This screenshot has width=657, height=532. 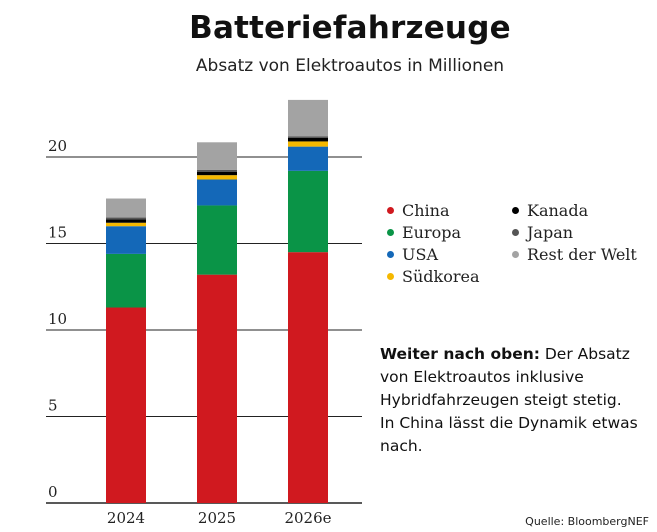 I want to click on bar-2025-rest-der-welt, so click(x=217, y=156).